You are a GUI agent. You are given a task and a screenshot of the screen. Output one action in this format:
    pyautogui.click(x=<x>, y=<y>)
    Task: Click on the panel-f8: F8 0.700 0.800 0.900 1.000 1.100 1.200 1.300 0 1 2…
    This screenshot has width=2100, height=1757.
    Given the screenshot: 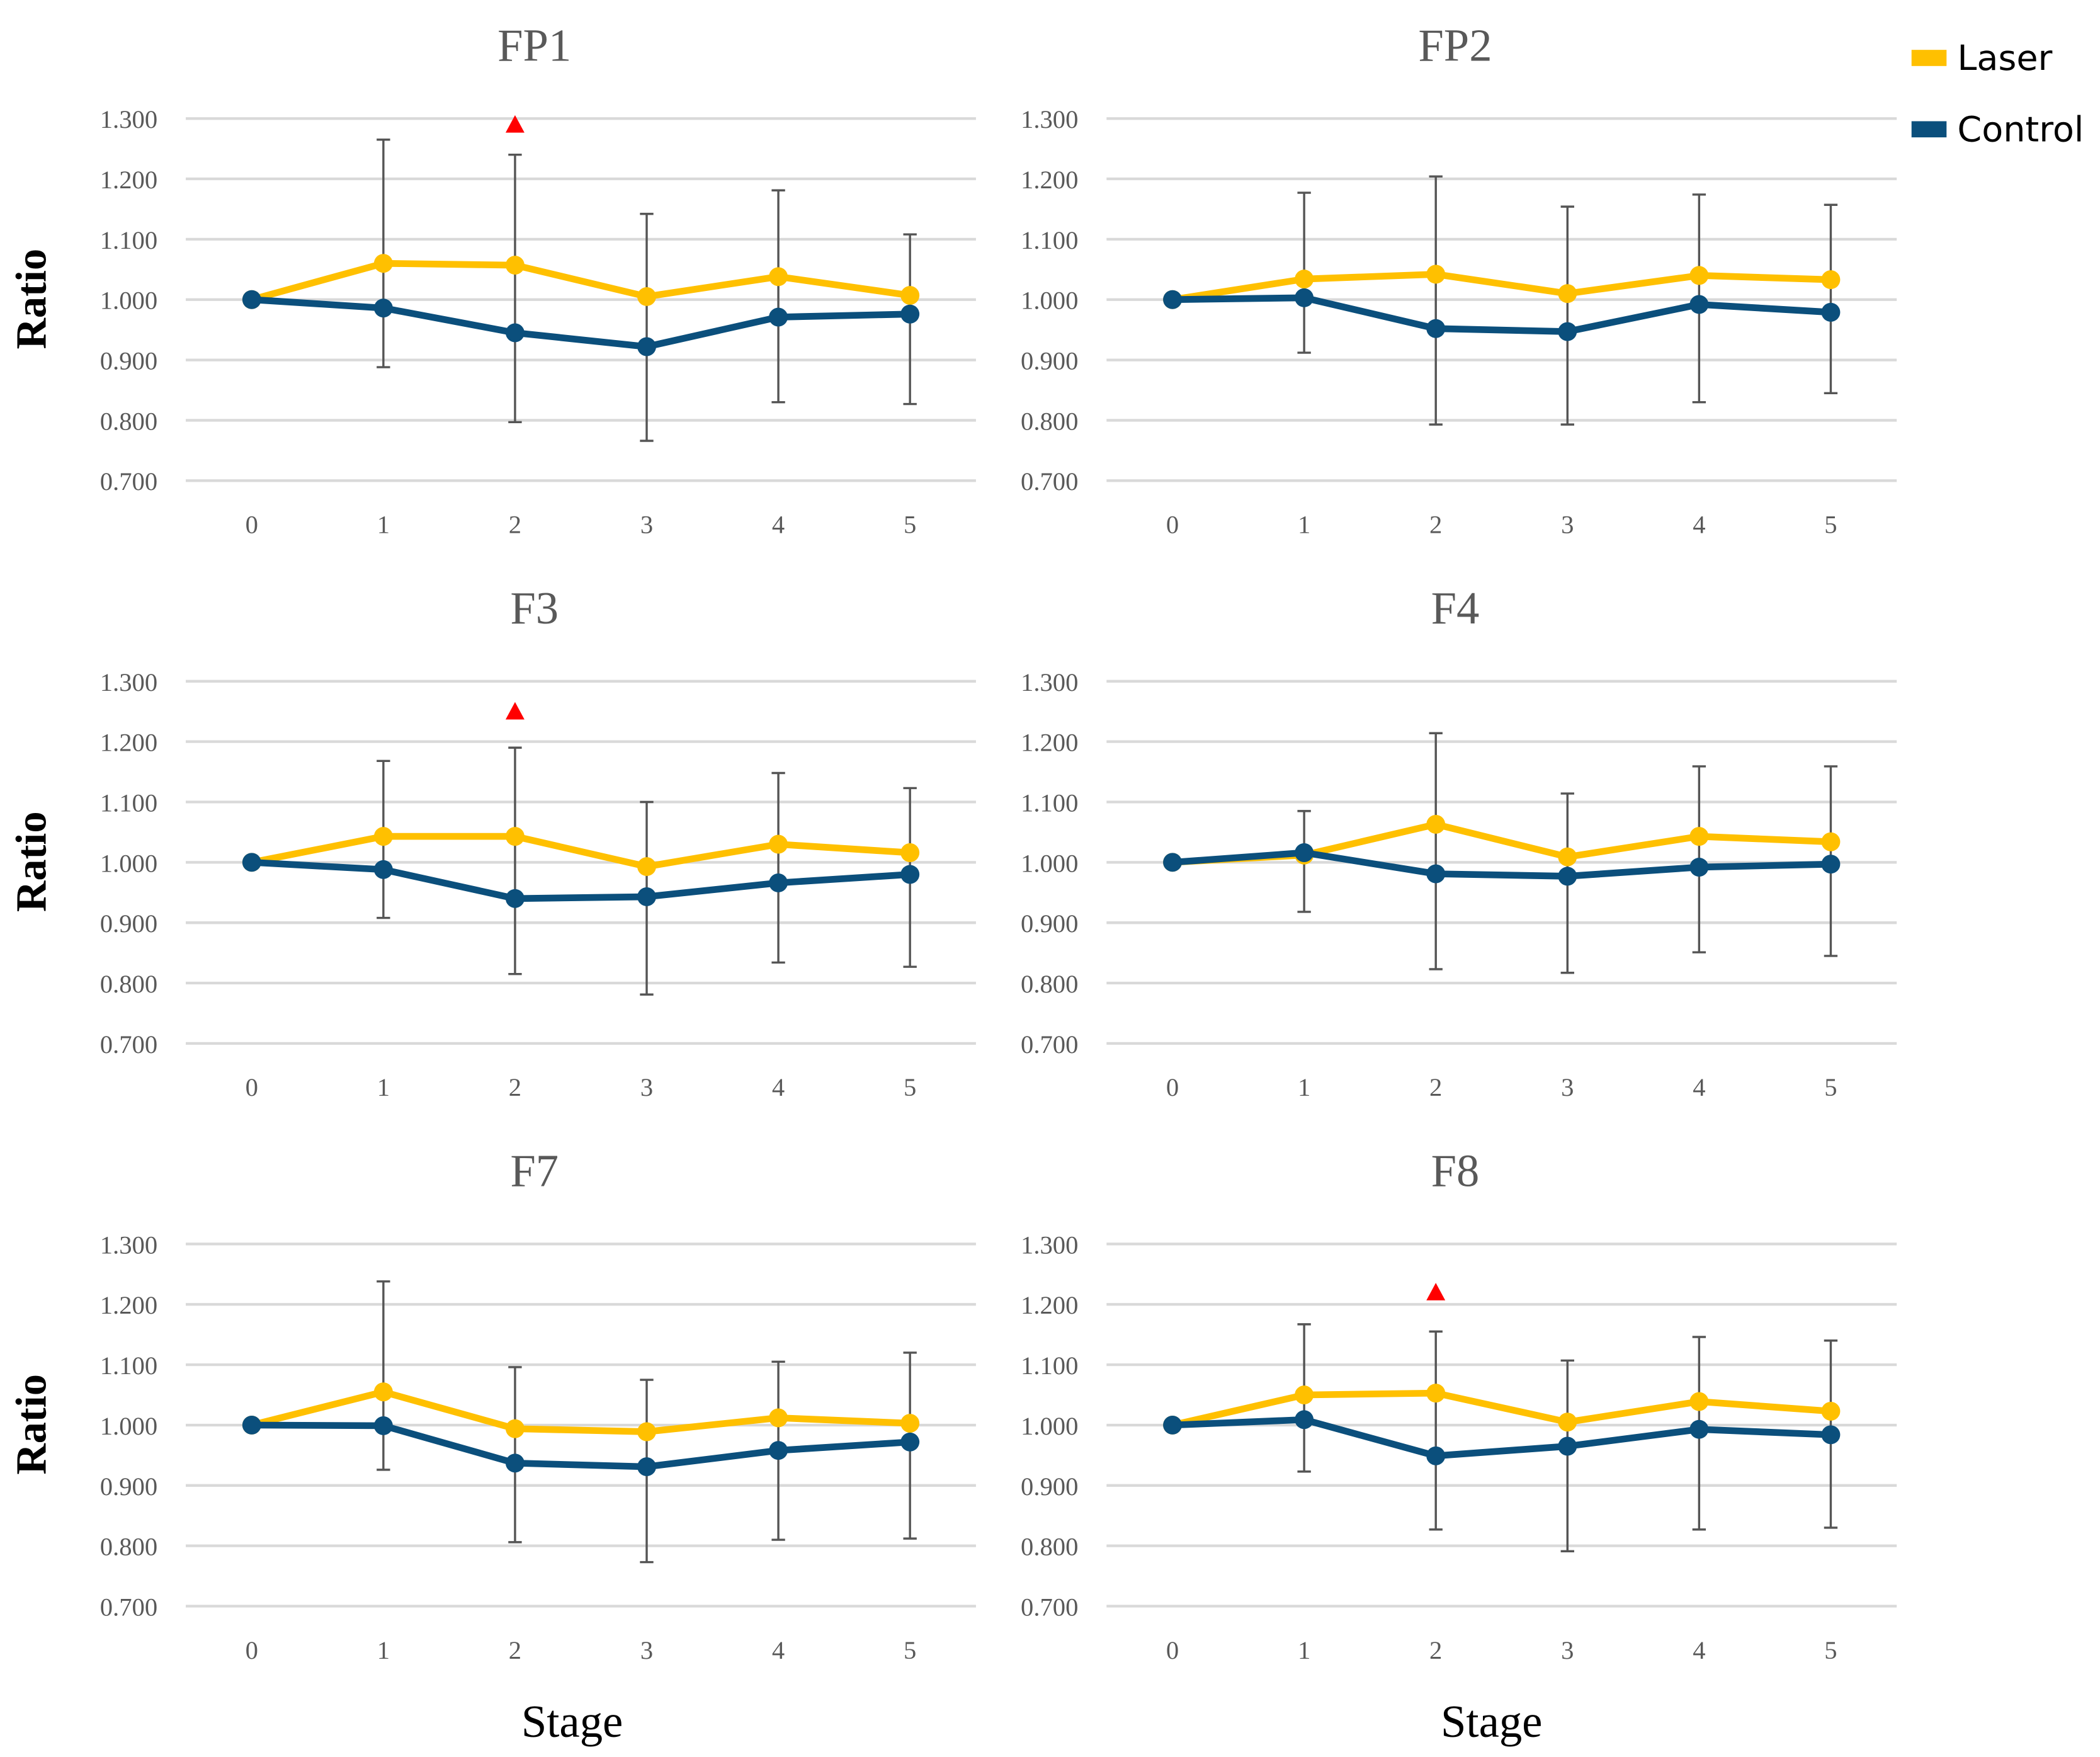 What is the action you would take?
    pyautogui.click(x=1459, y=1404)
    